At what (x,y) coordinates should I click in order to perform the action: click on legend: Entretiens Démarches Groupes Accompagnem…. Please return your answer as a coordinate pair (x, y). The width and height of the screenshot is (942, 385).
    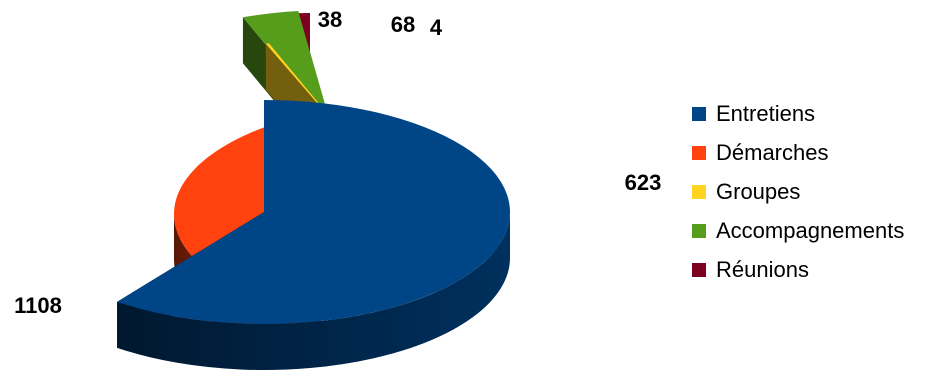
    Looking at the image, I should click on (798, 191).